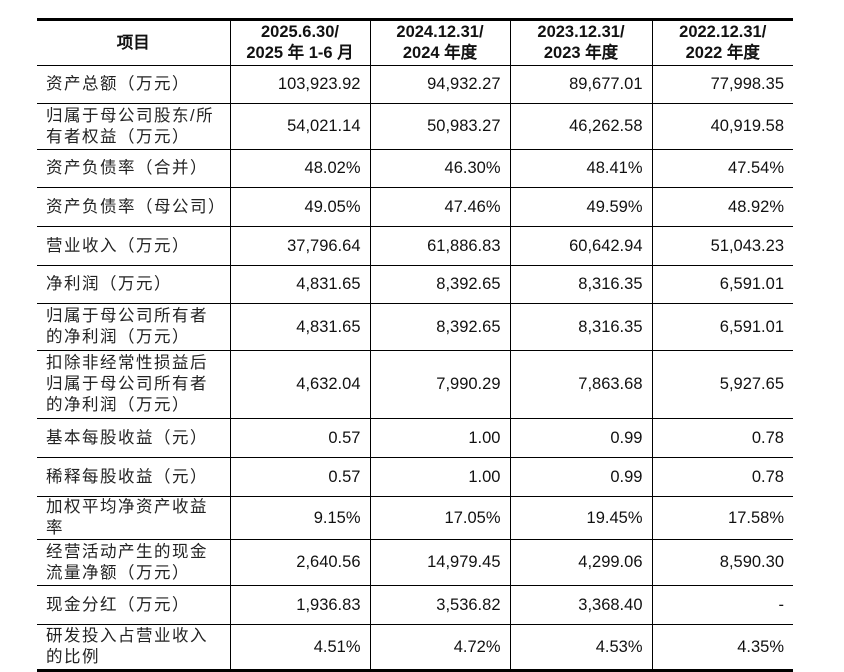  What do you see at coordinates (440, 84) in the screenshot?
I see `cell-value: 94,932.27` at bounding box center [440, 84].